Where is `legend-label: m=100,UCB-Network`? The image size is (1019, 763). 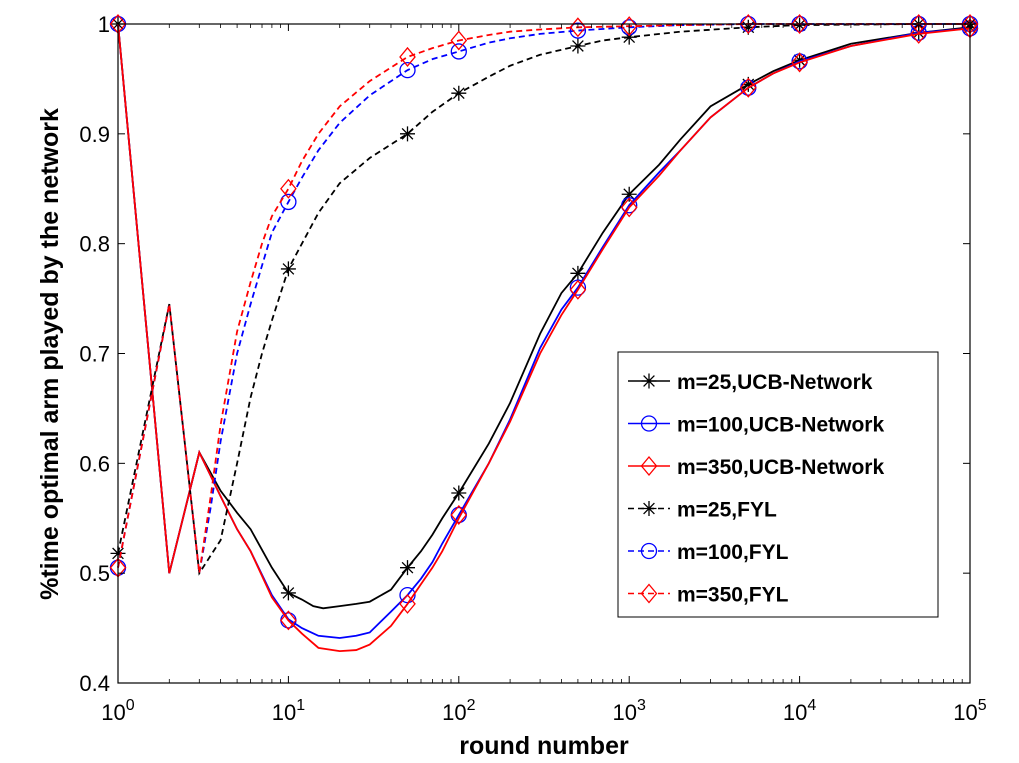
legend-label: m=100,UCB-Network is located at coordinates (780, 425).